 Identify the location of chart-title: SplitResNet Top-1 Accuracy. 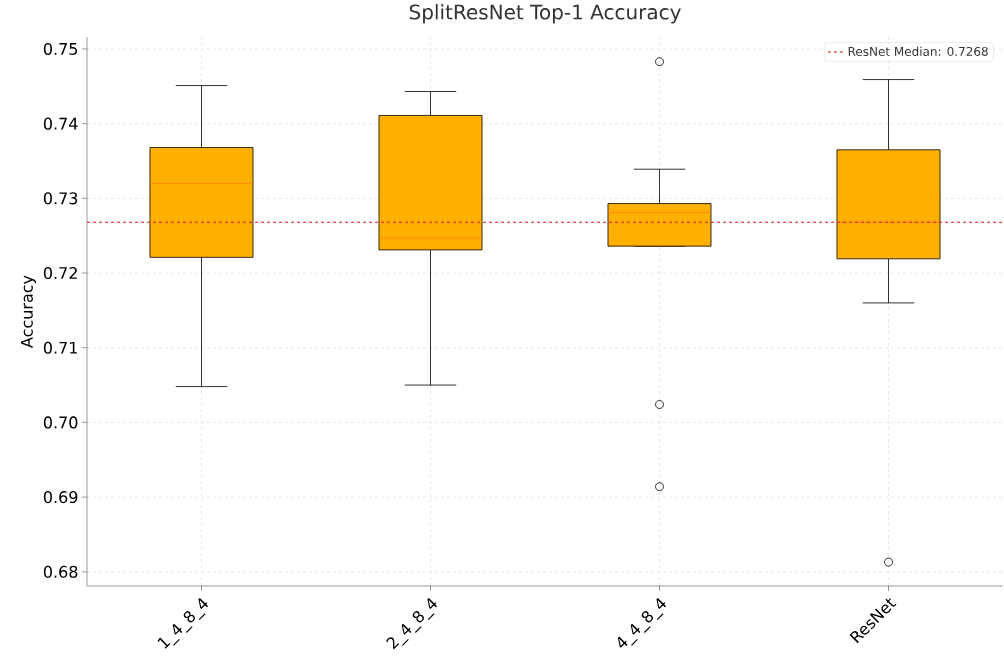
(545, 14).